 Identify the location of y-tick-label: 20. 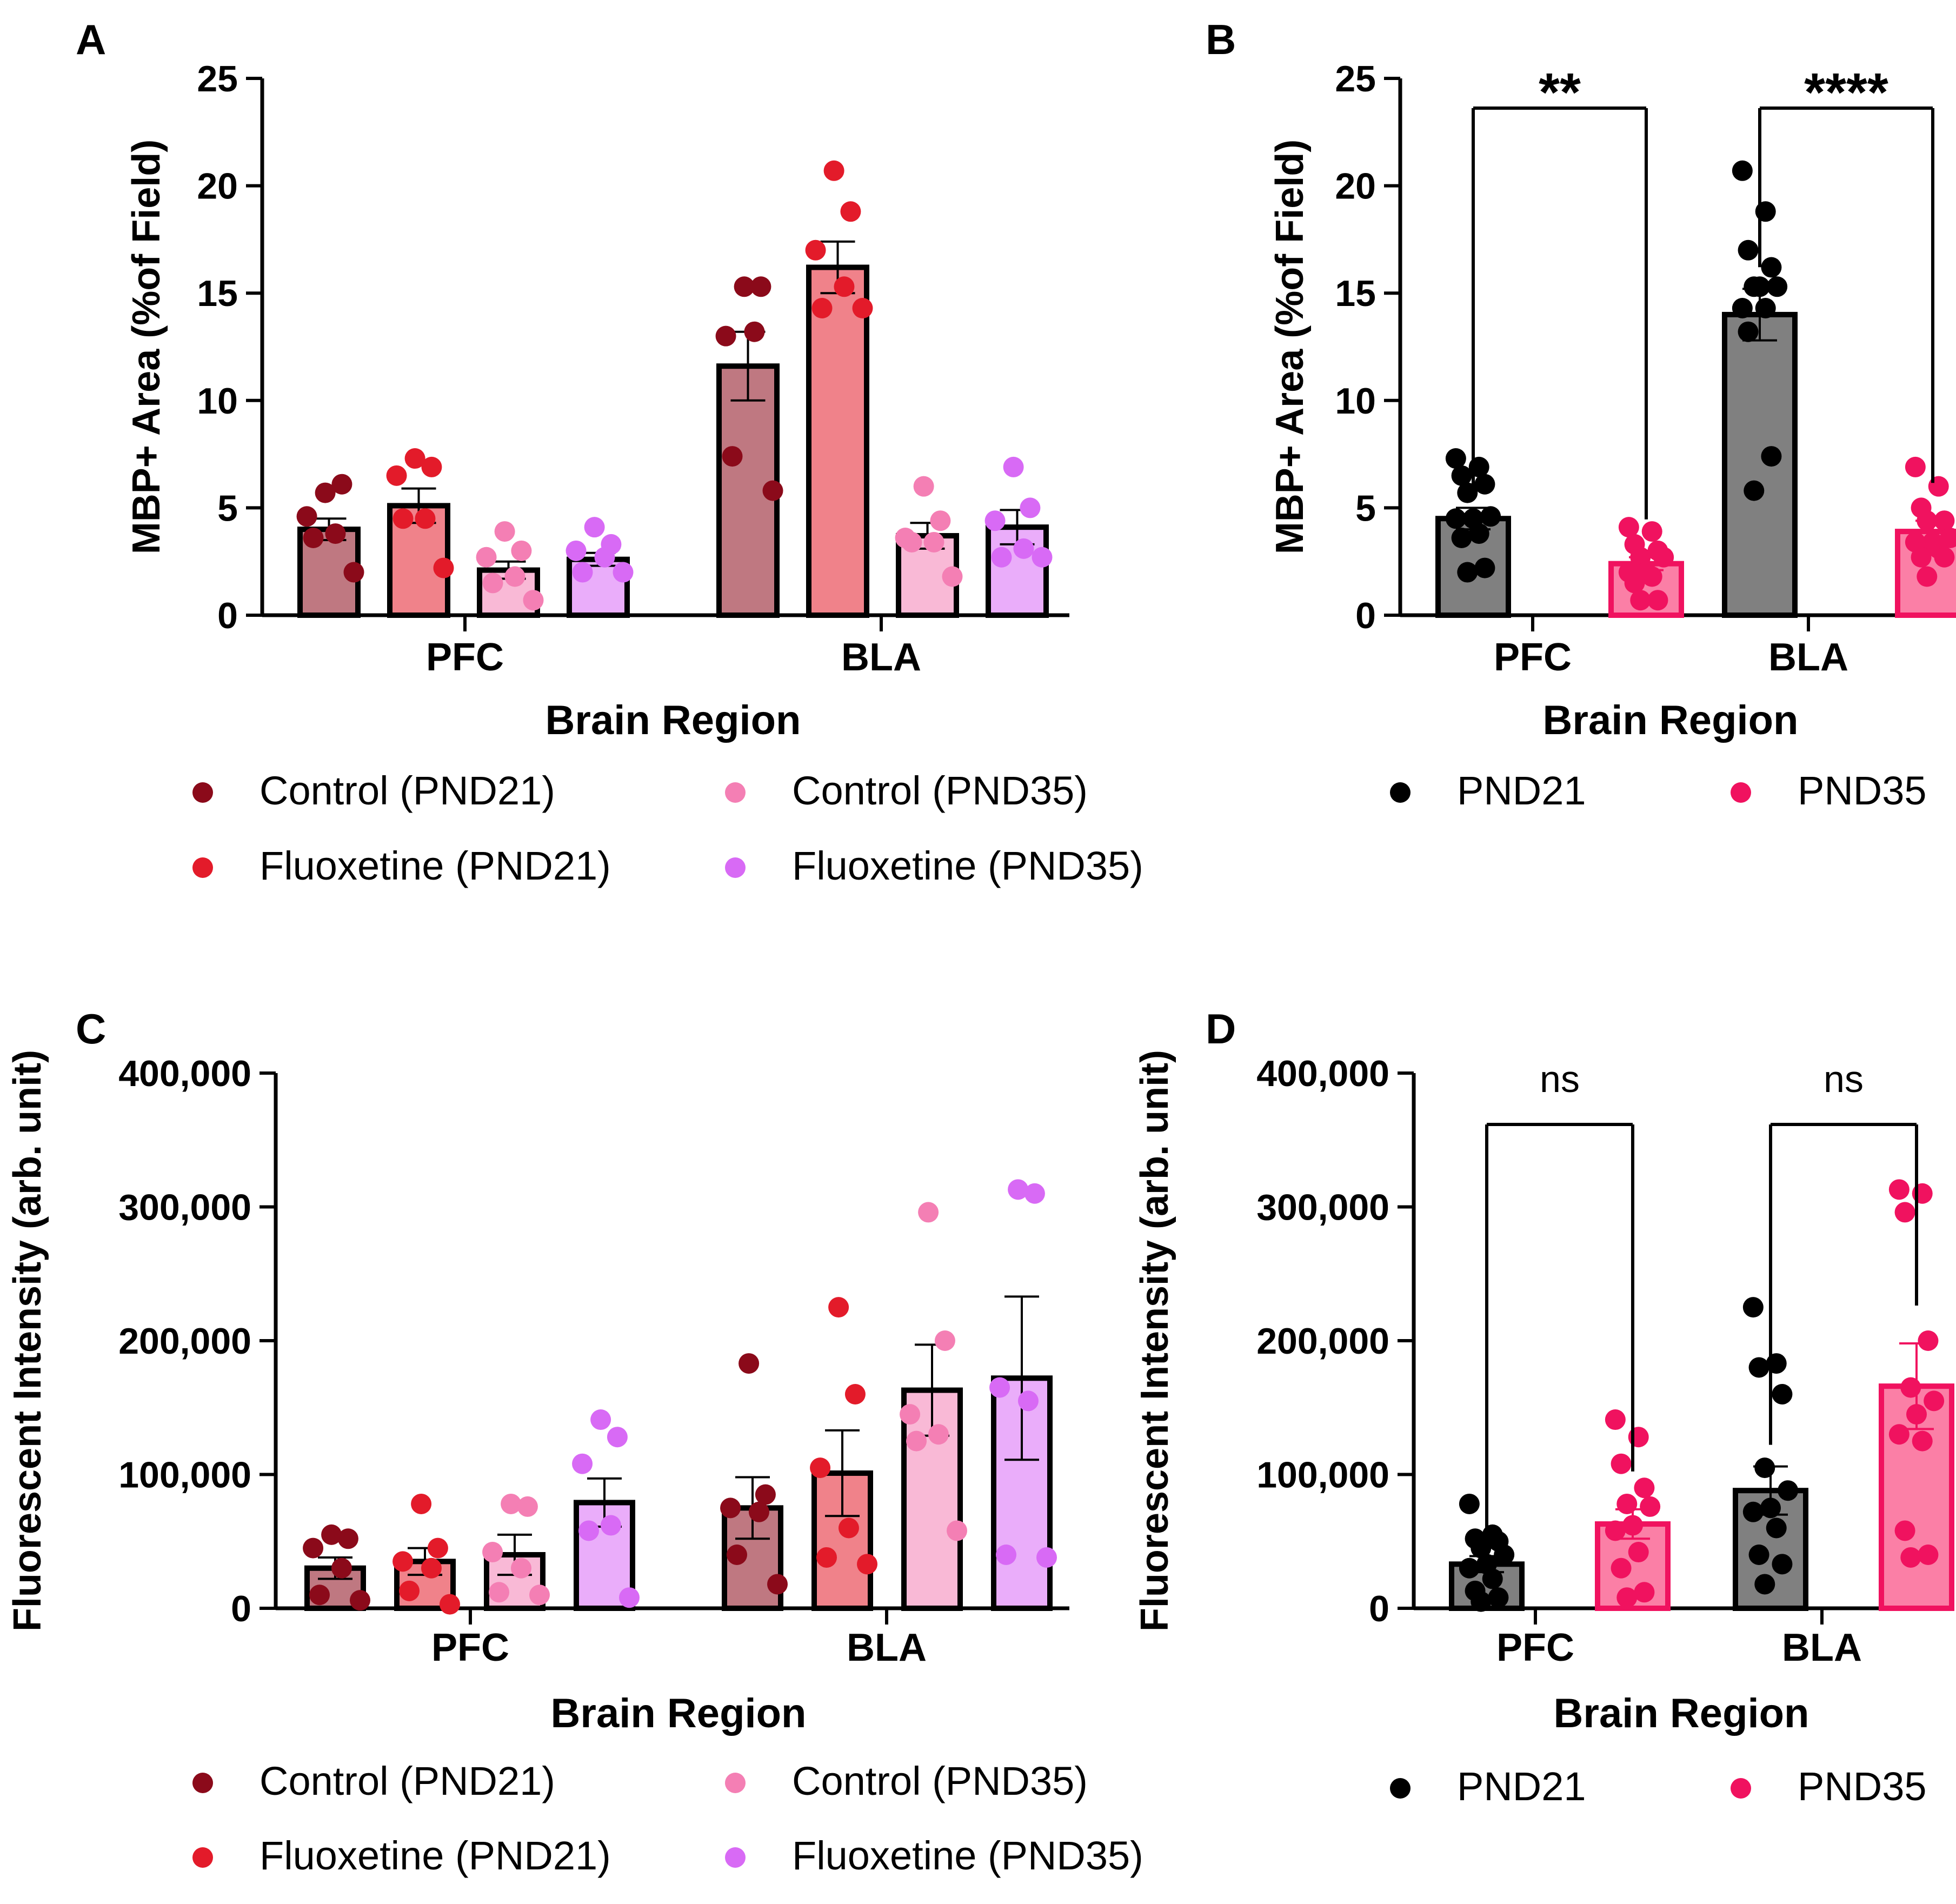
(217, 186).